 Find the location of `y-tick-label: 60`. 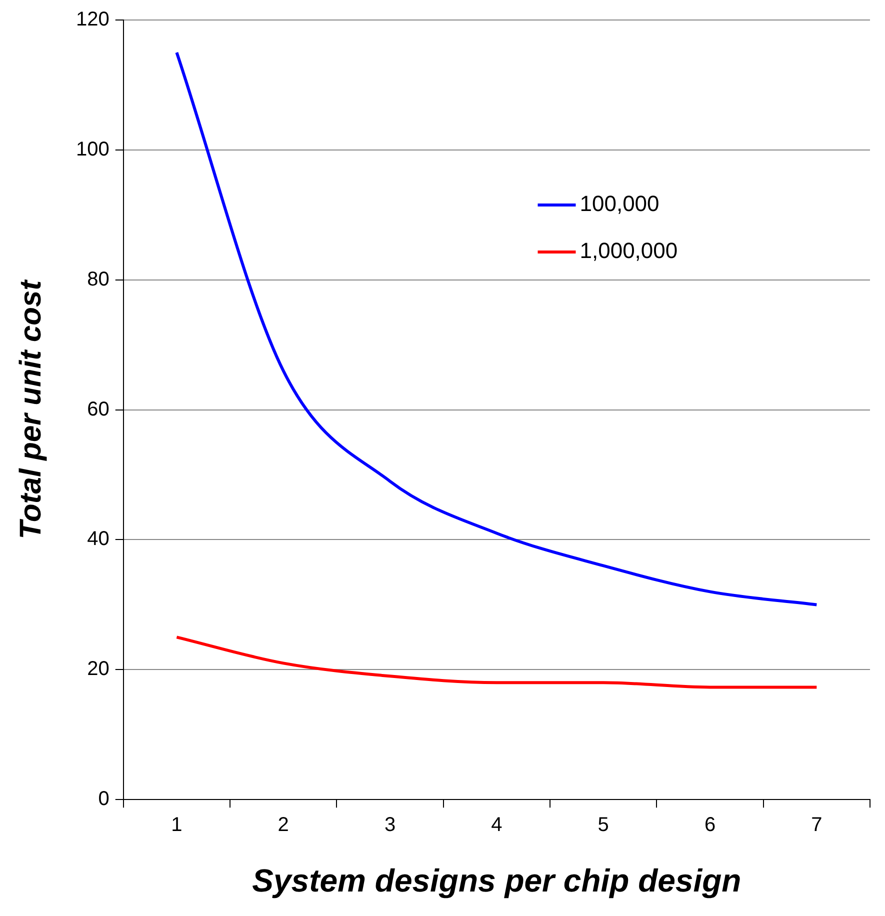

y-tick-label: 60 is located at coordinates (98, 409).